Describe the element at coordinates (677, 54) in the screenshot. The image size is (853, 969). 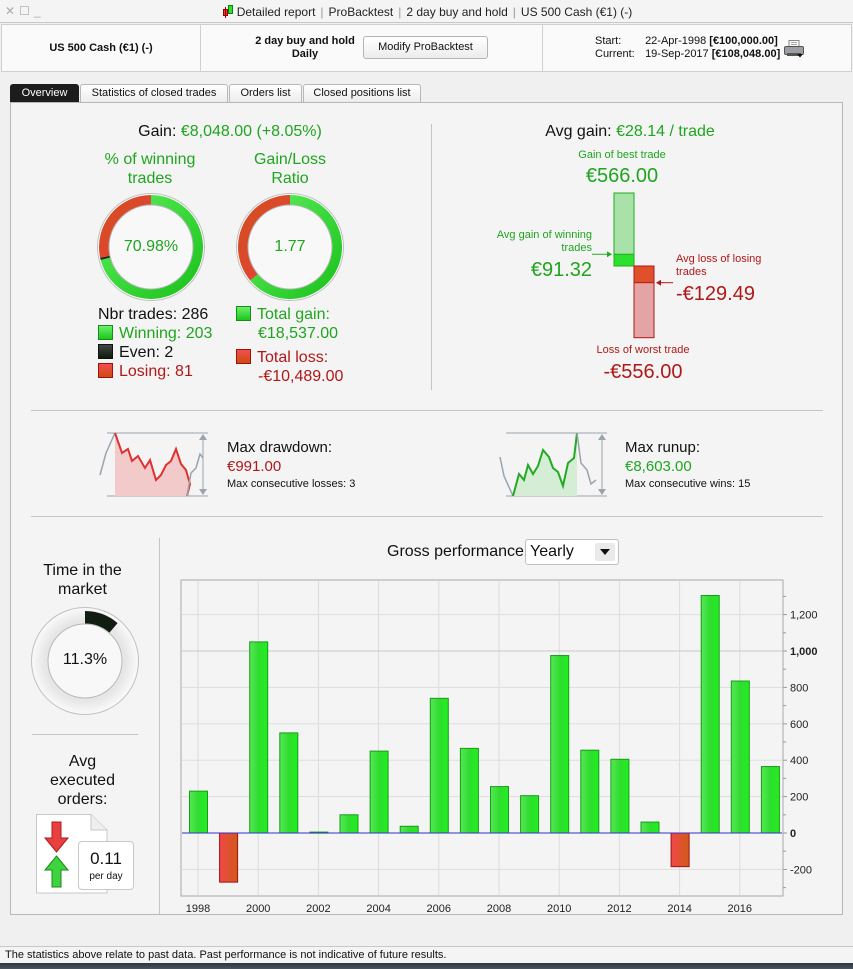
I see `current-date: 19-Sep-2017` at that location.